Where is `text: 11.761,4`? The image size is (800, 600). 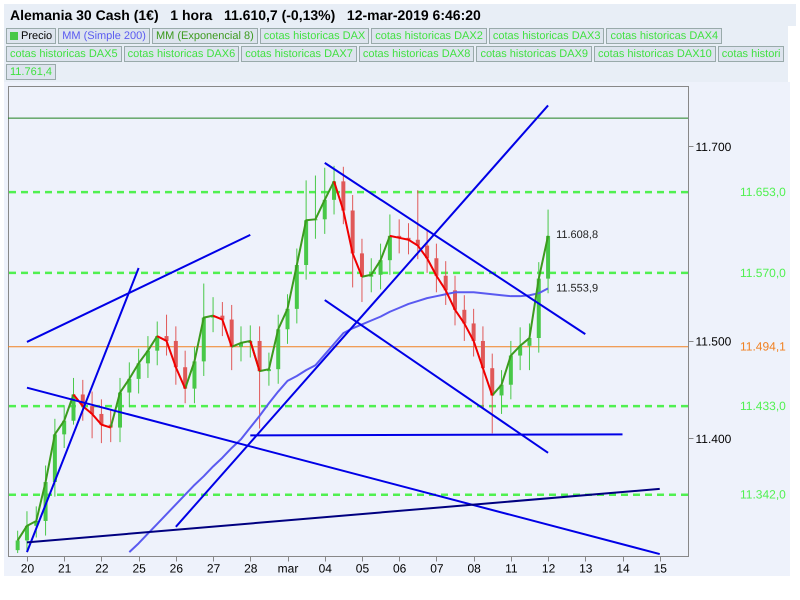
text: 11.761,4 is located at coordinates (31, 72).